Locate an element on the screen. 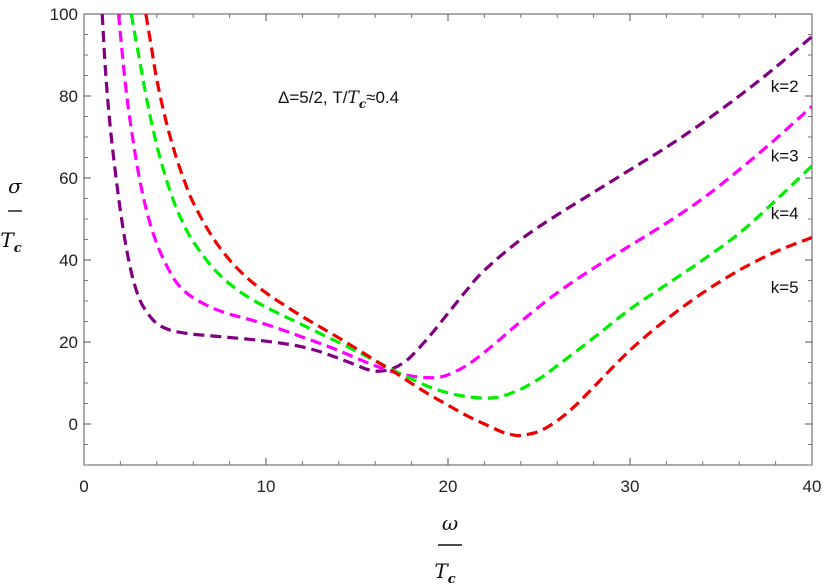 The image size is (830, 585). y-tick-label: 60 is located at coordinates (68, 178).